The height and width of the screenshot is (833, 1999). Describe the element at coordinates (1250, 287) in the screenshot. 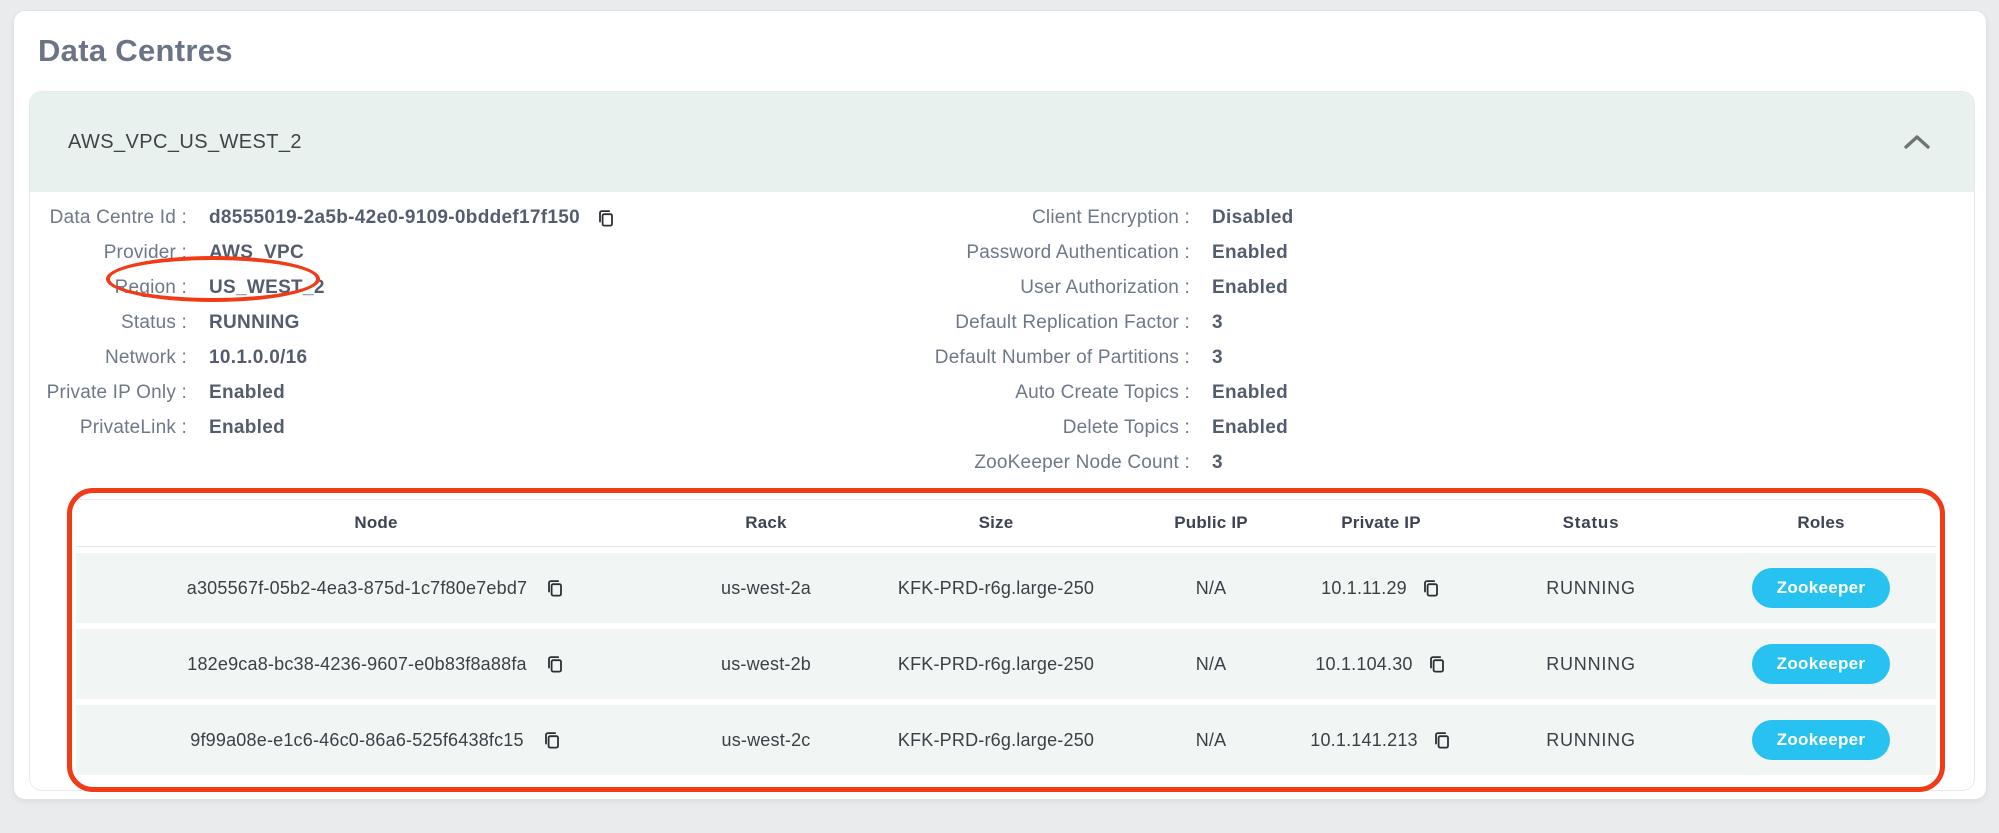

I see `user-authorization-value: Enabled` at that location.